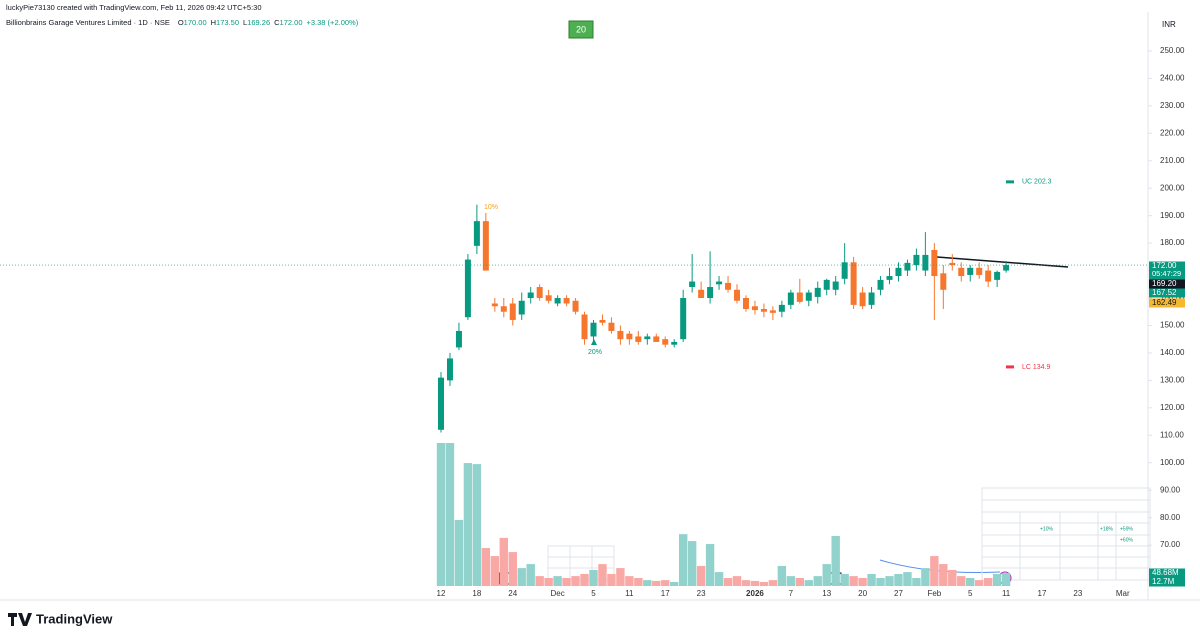 This screenshot has width=1200, height=637. I want to click on y-tick-label: 190.00, so click(1172, 215).